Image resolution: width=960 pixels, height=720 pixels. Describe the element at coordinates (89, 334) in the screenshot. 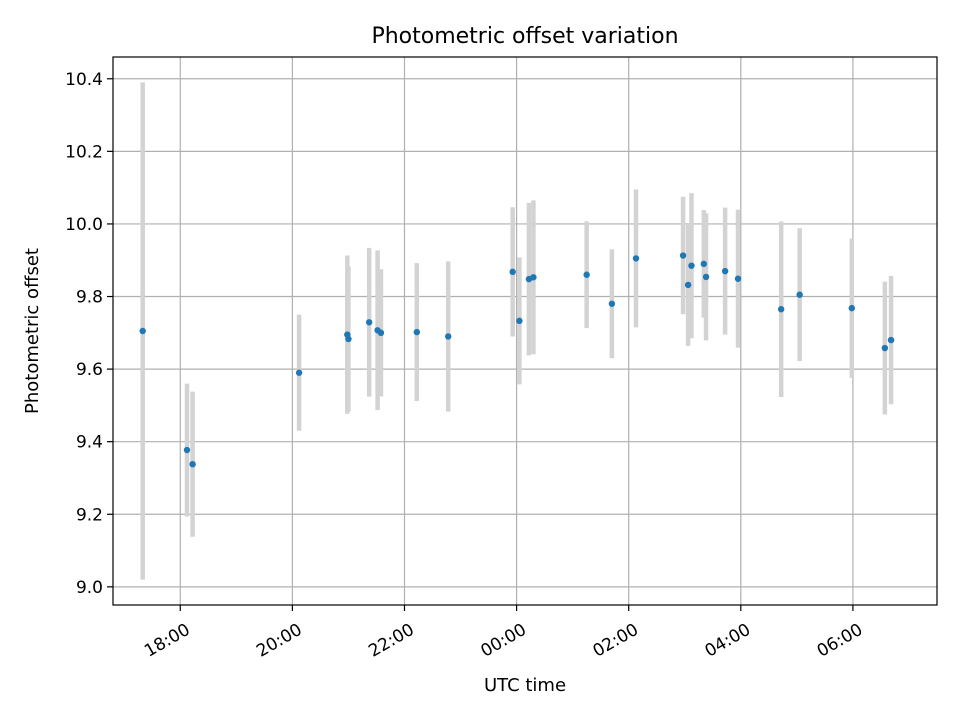

I see `y-axis-ticks: 9.0 9.2 9.4 9.6 9.8 10.0 10.2 10.4` at that location.